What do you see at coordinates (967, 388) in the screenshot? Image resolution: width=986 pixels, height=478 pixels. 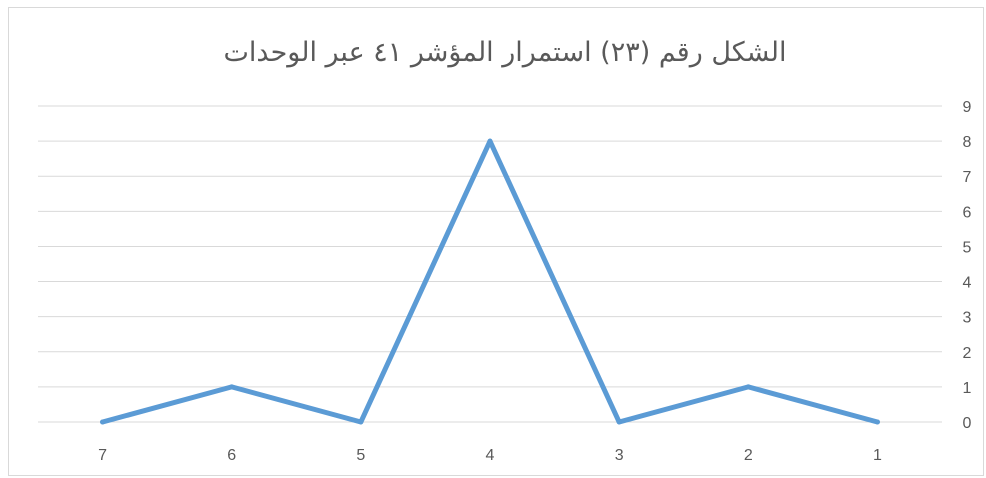 I see `y-tick-label: 1` at bounding box center [967, 388].